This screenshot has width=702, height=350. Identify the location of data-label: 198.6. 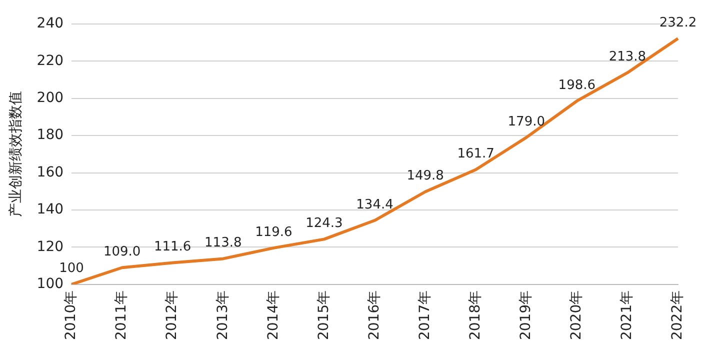
(577, 85).